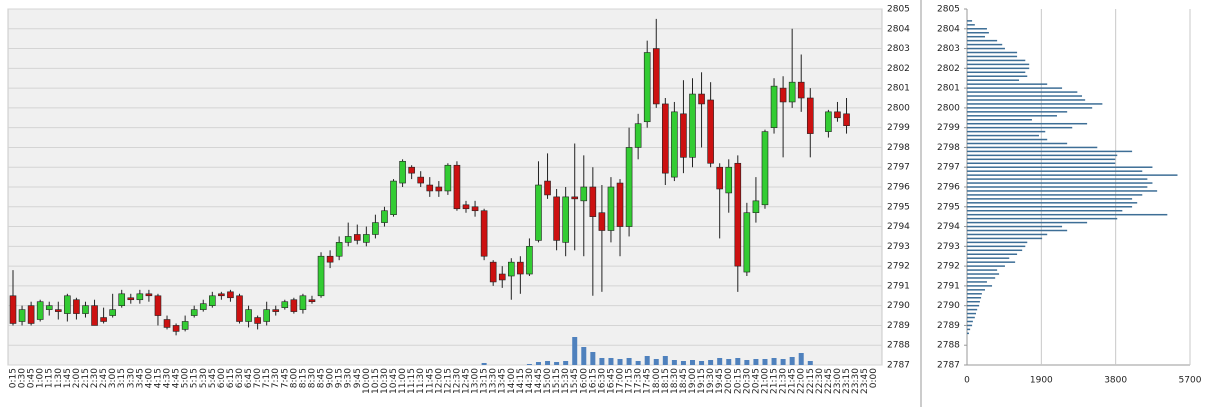 The width and height of the screenshot is (1210, 407). I want to click on x-tick-label: 3:30, so click(131, 378).